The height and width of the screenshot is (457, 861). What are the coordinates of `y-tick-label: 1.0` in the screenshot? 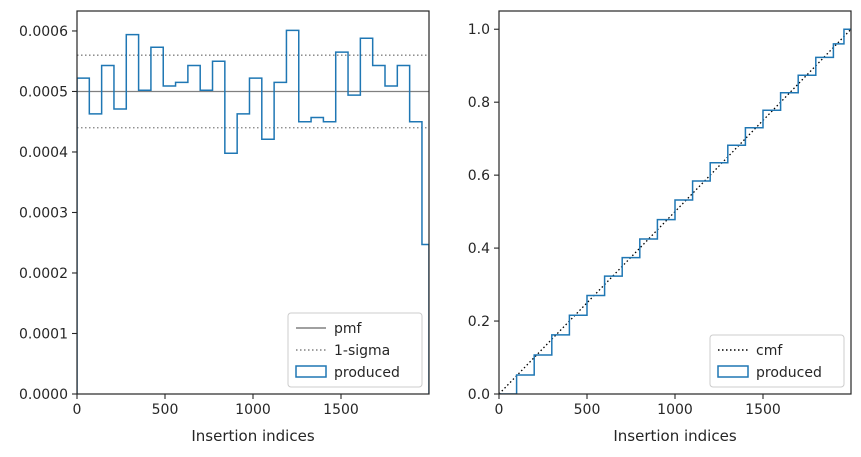 It's located at (479, 30).